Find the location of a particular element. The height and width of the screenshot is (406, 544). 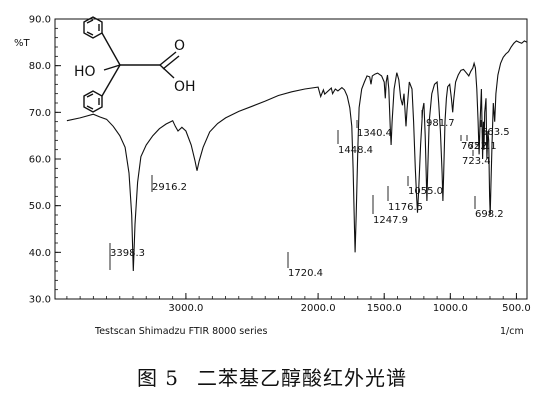

peak-label: 1340.4 is located at coordinates (374, 133).